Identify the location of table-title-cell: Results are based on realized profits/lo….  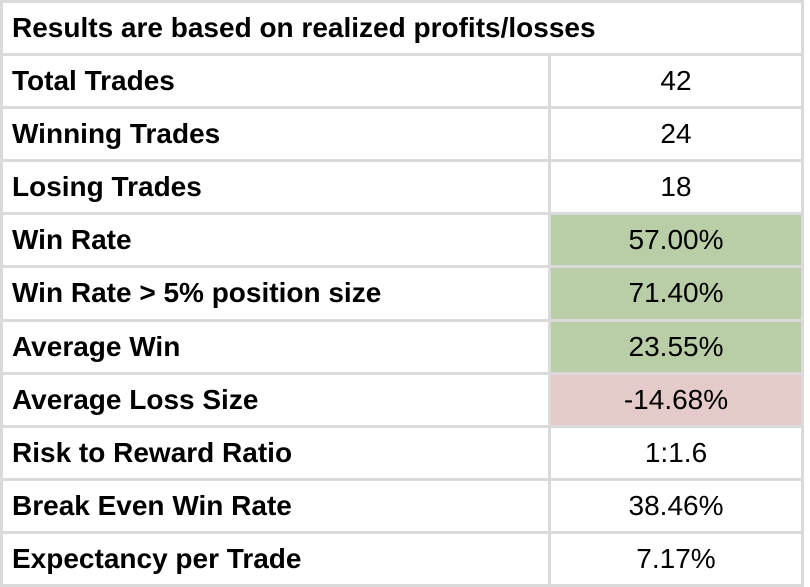
(402, 28).